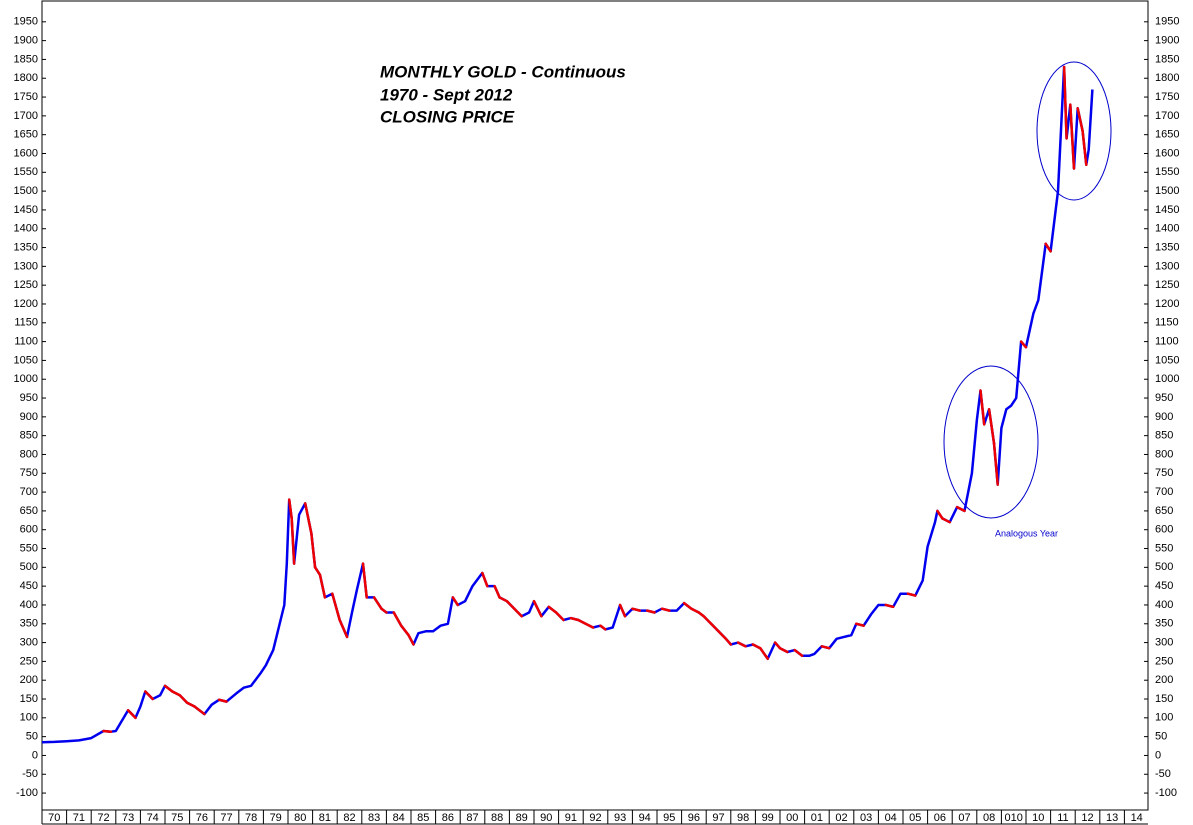 The image size is (1193, 825). Describe the element at coordinates (29, 567) in the screenshot. I see `y-tick-label: 500` at that location.